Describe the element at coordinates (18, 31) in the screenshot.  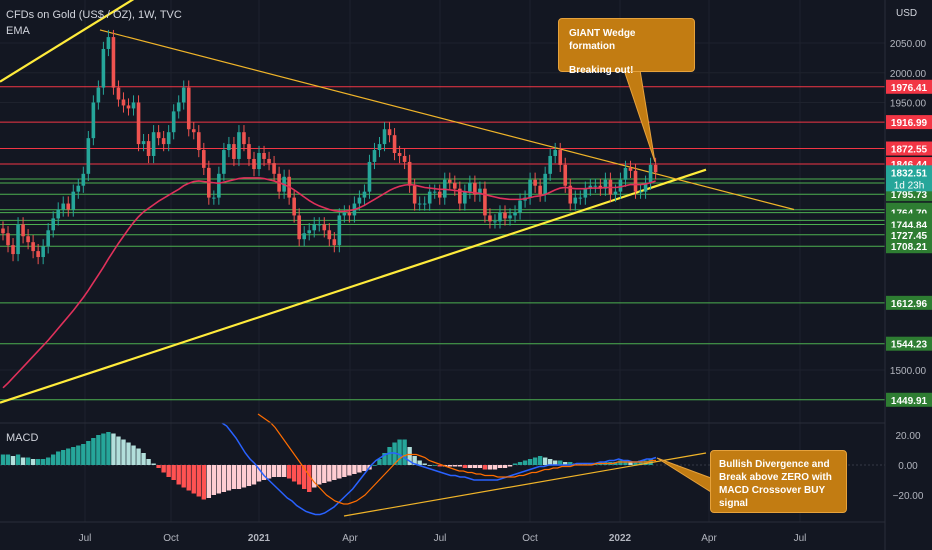
I see `ema-legend: EMA` at that location.